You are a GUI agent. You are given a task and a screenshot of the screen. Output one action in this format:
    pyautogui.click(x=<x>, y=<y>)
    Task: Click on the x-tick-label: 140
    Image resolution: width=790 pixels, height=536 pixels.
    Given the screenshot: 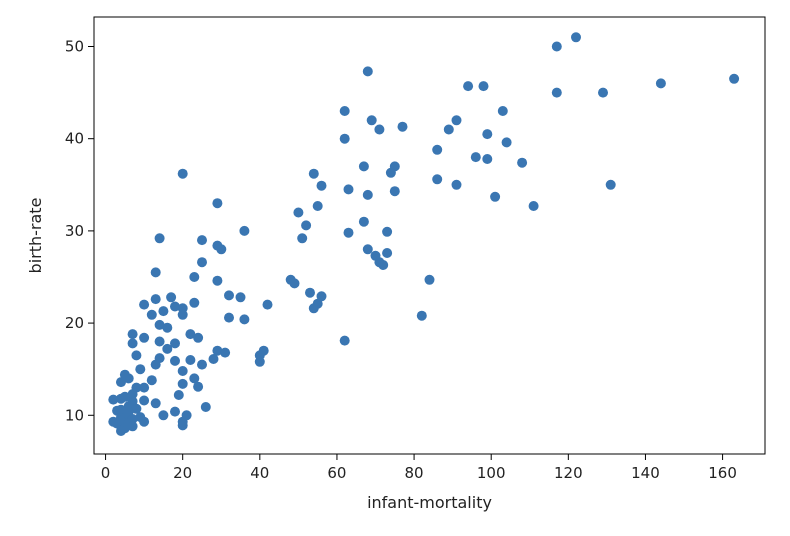 What is the action you would take?
    pyautogui.click(x=645, y=473)
    